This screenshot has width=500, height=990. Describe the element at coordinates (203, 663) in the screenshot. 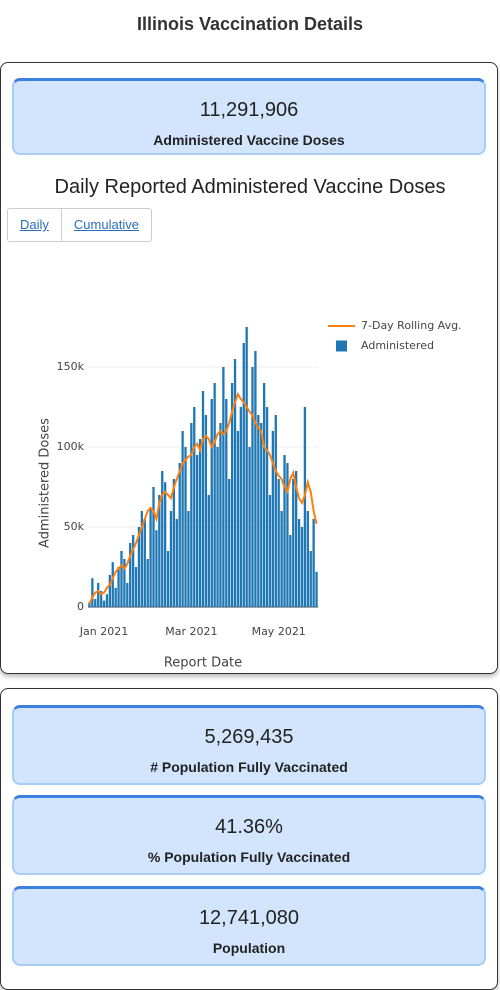

I see `x-axis-label: Report Date` at that location.